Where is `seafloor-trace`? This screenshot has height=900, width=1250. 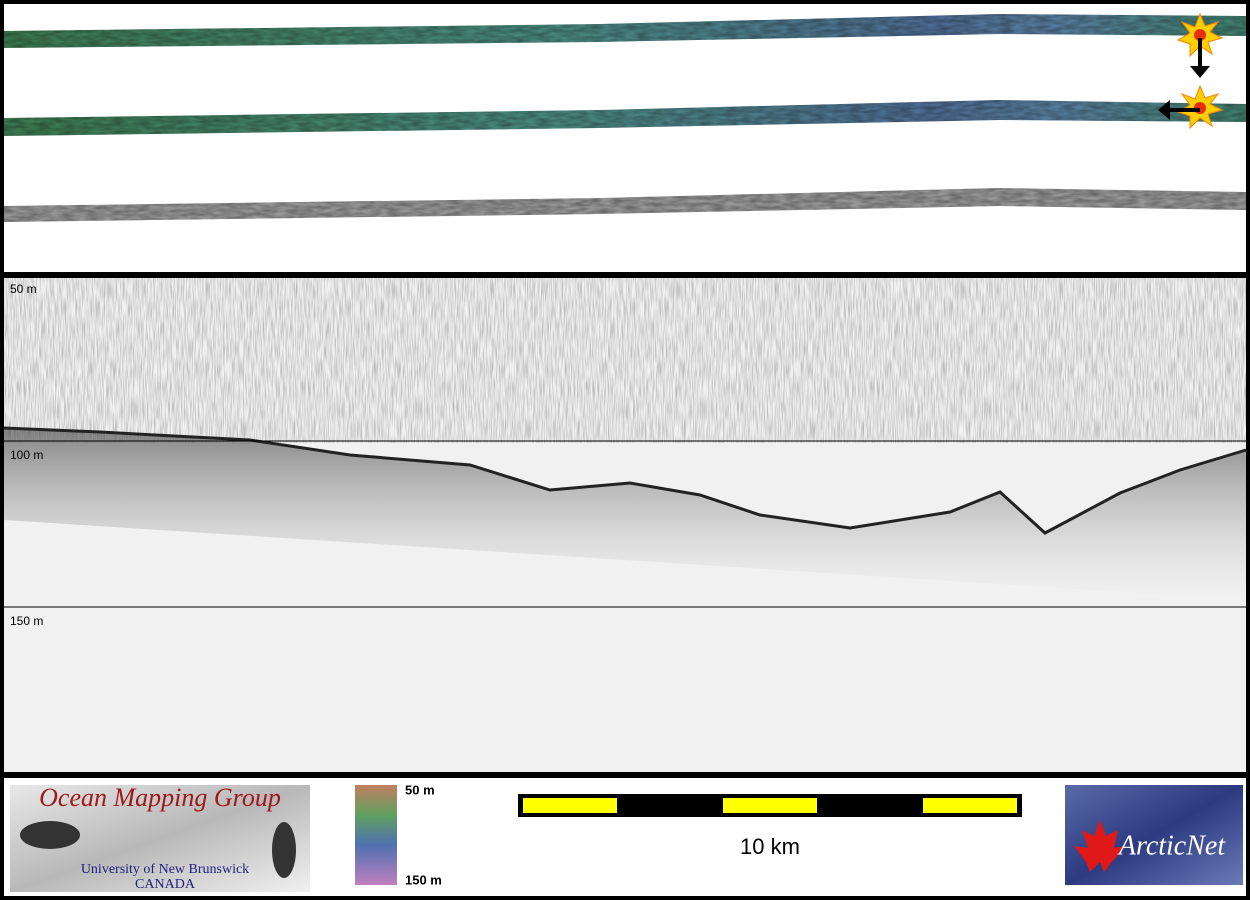
seafloor-trace is located at coordinates (625, 480).